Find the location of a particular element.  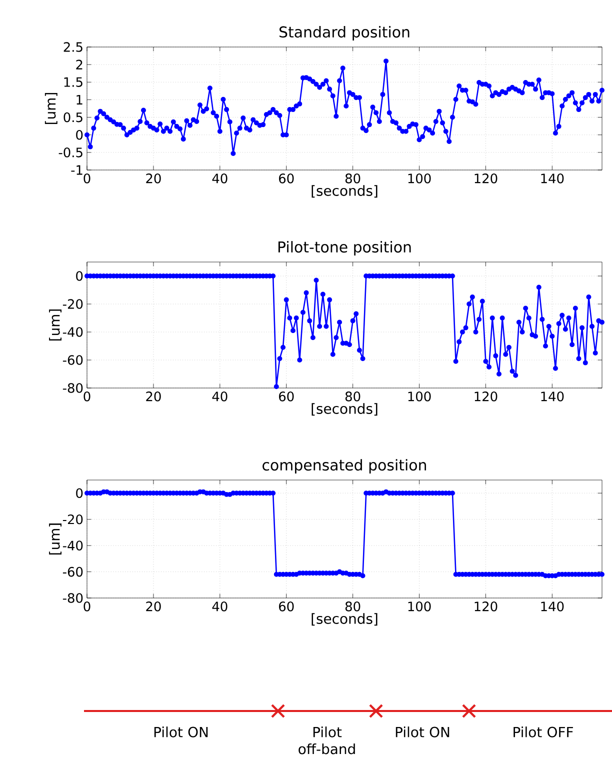

y-tick-label: 1 is located at coordinates (79, 99).